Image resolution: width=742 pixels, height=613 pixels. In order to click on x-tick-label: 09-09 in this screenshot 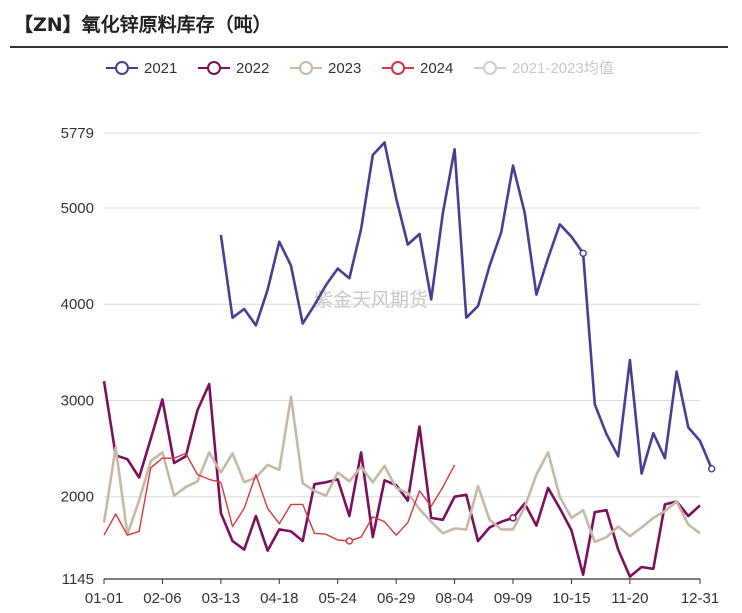, I will do `click(513, 598)`.